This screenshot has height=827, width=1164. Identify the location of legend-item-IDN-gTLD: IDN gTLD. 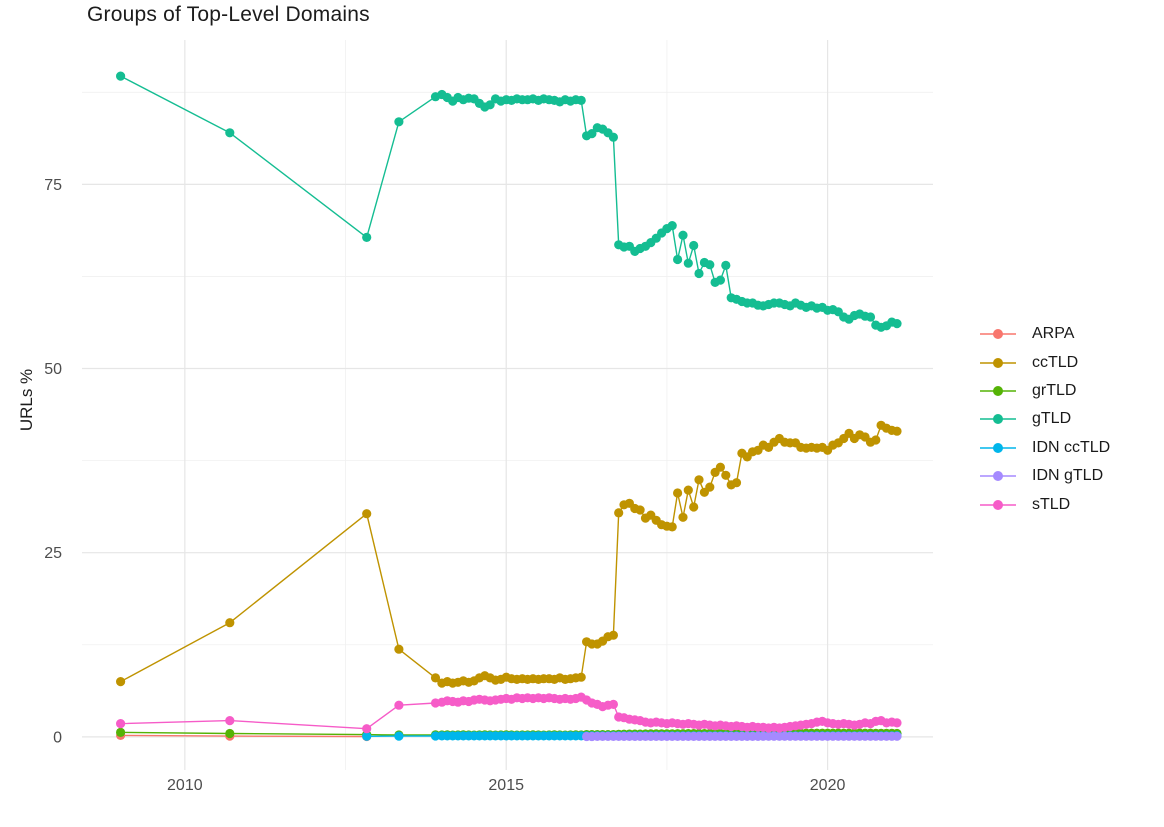
(1044, 476).